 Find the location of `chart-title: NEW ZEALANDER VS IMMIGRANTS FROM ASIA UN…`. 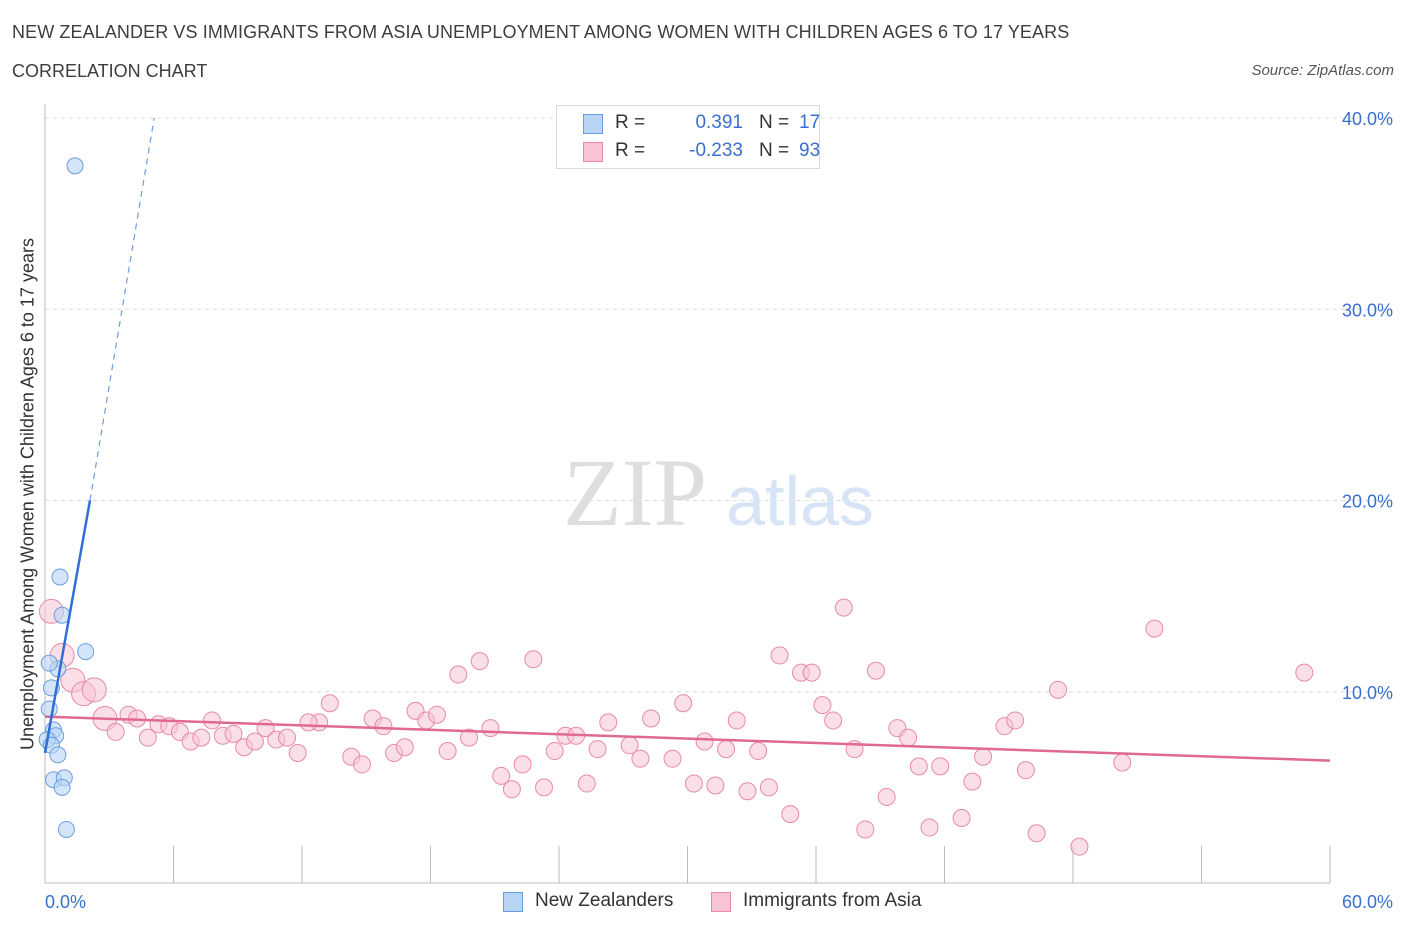

chart-title: NEW ZEALANDER VS IMMIGRANTS FROM ASIA UN… is located at coordinates (541, 32).